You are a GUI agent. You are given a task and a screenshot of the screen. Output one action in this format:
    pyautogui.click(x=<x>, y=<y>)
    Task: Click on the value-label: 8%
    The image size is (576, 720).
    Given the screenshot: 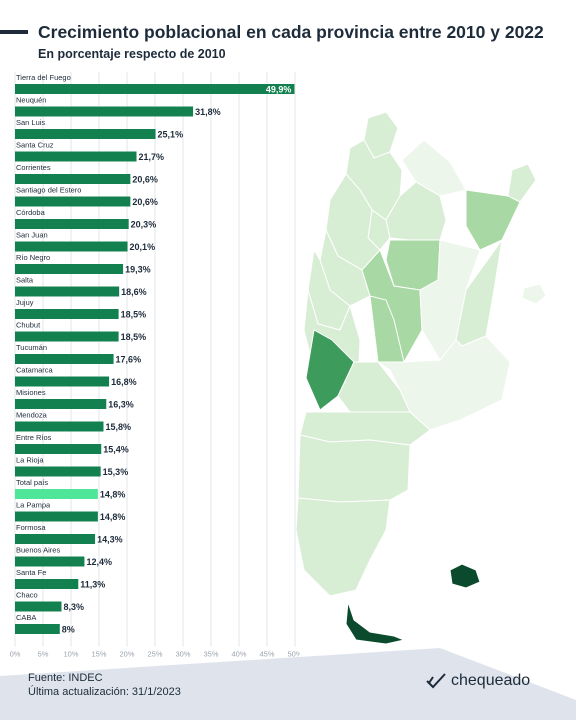 What is the action you would take?
    pyautogui.click(x=68, y=630)
    